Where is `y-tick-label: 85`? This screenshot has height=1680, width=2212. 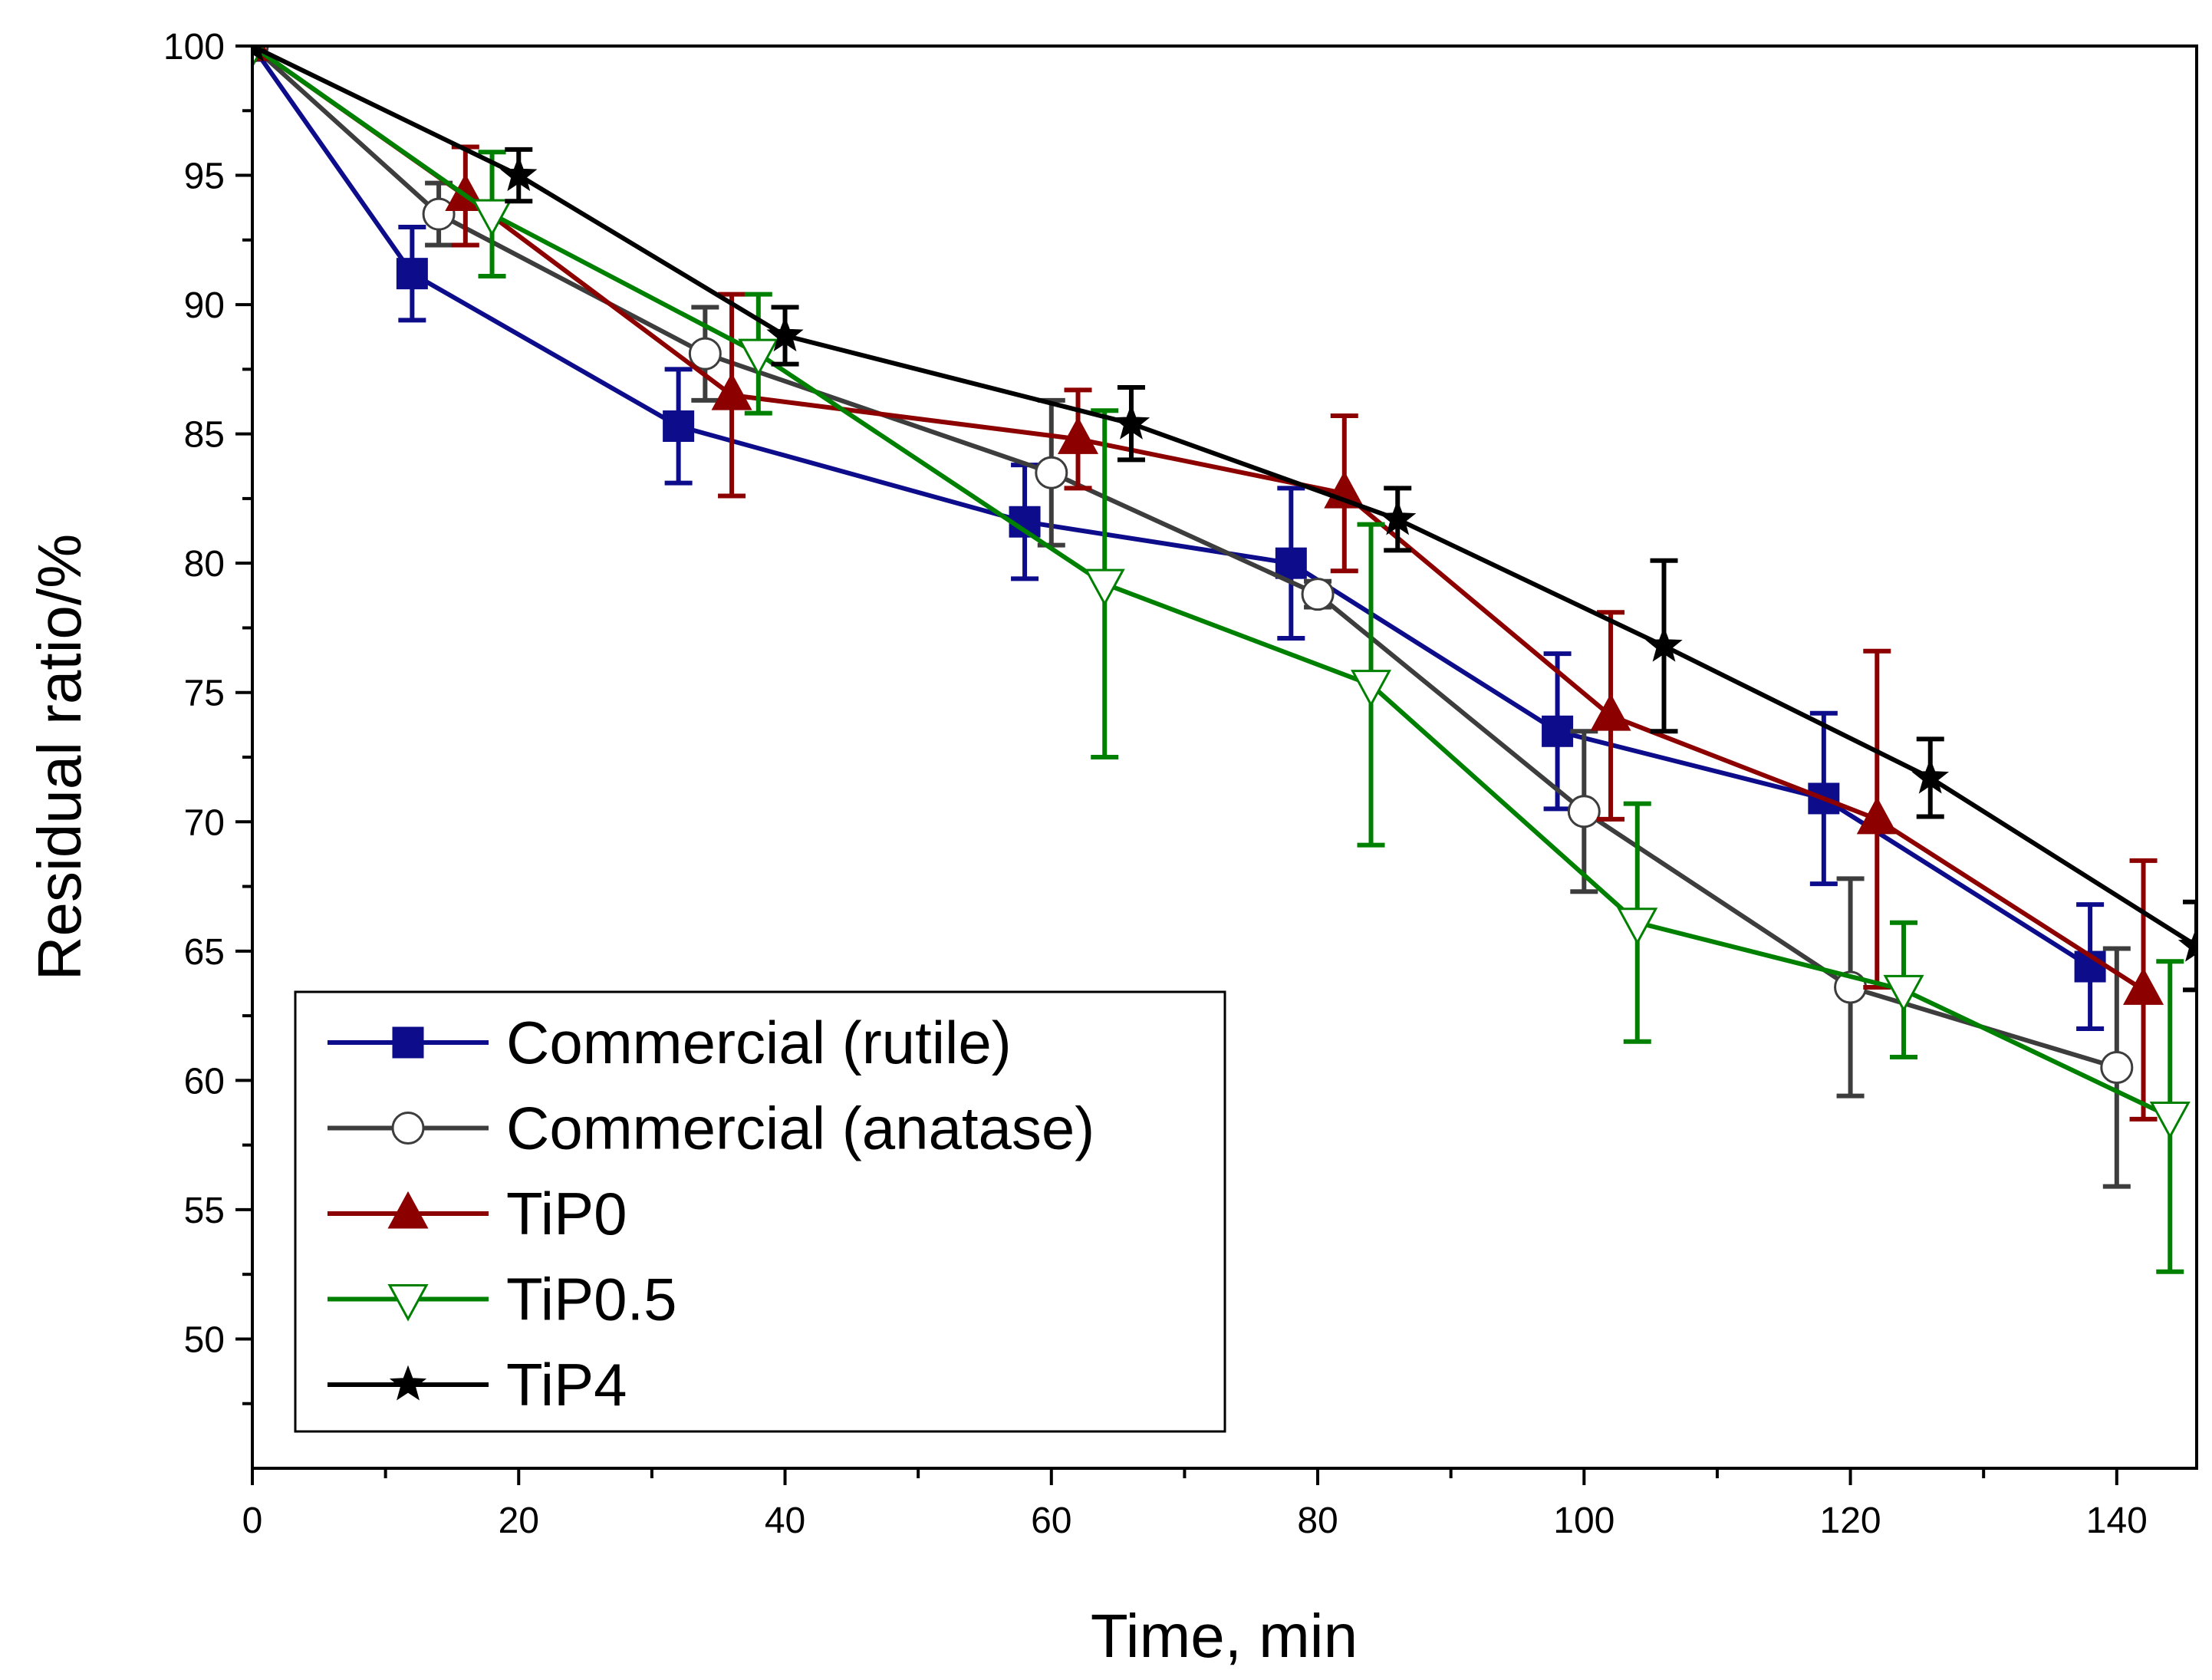
y-tick-label: 85 is located at coordinates (204, 435).